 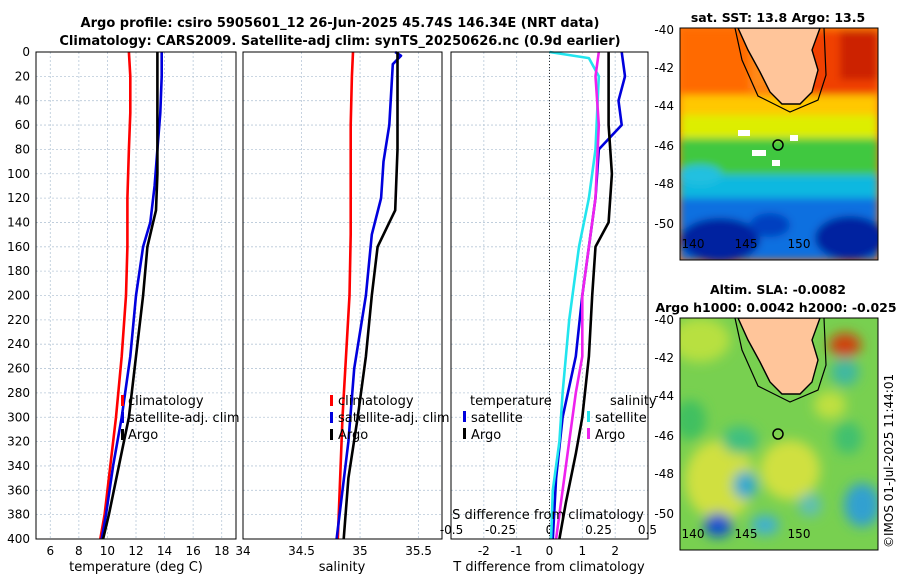 What do you see at coordinates (164, 551) in the screenshot?
I see `x-tick-label: 14` at bounding box center [164, 551].